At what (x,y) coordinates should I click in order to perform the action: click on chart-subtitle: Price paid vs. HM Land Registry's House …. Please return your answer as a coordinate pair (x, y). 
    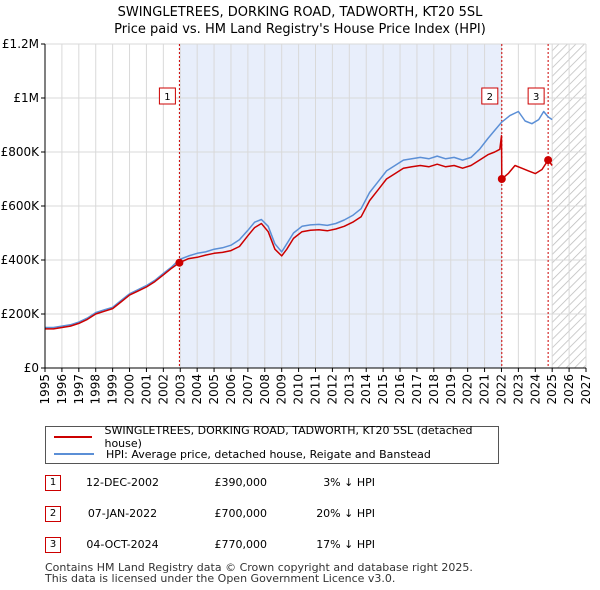
    Looking at the image, I should click on (300, 29).